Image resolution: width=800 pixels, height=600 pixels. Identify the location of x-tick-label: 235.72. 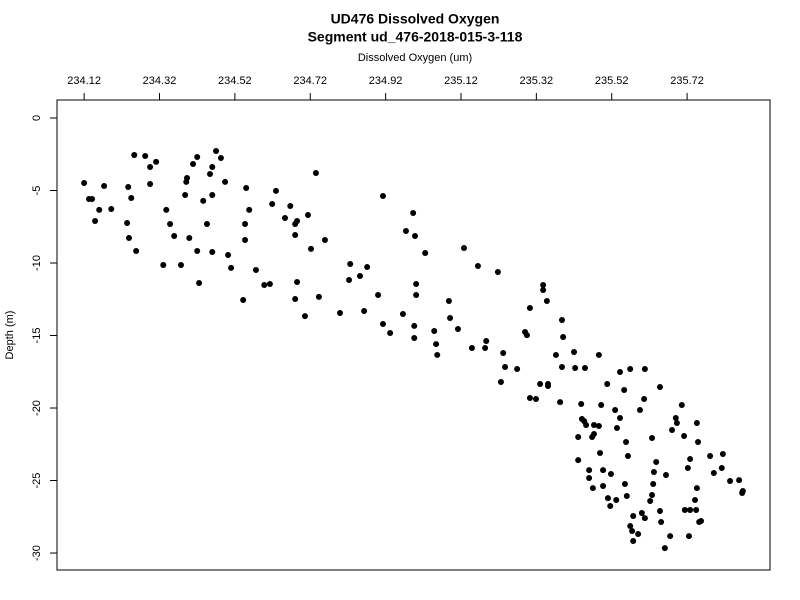
(687, 81).